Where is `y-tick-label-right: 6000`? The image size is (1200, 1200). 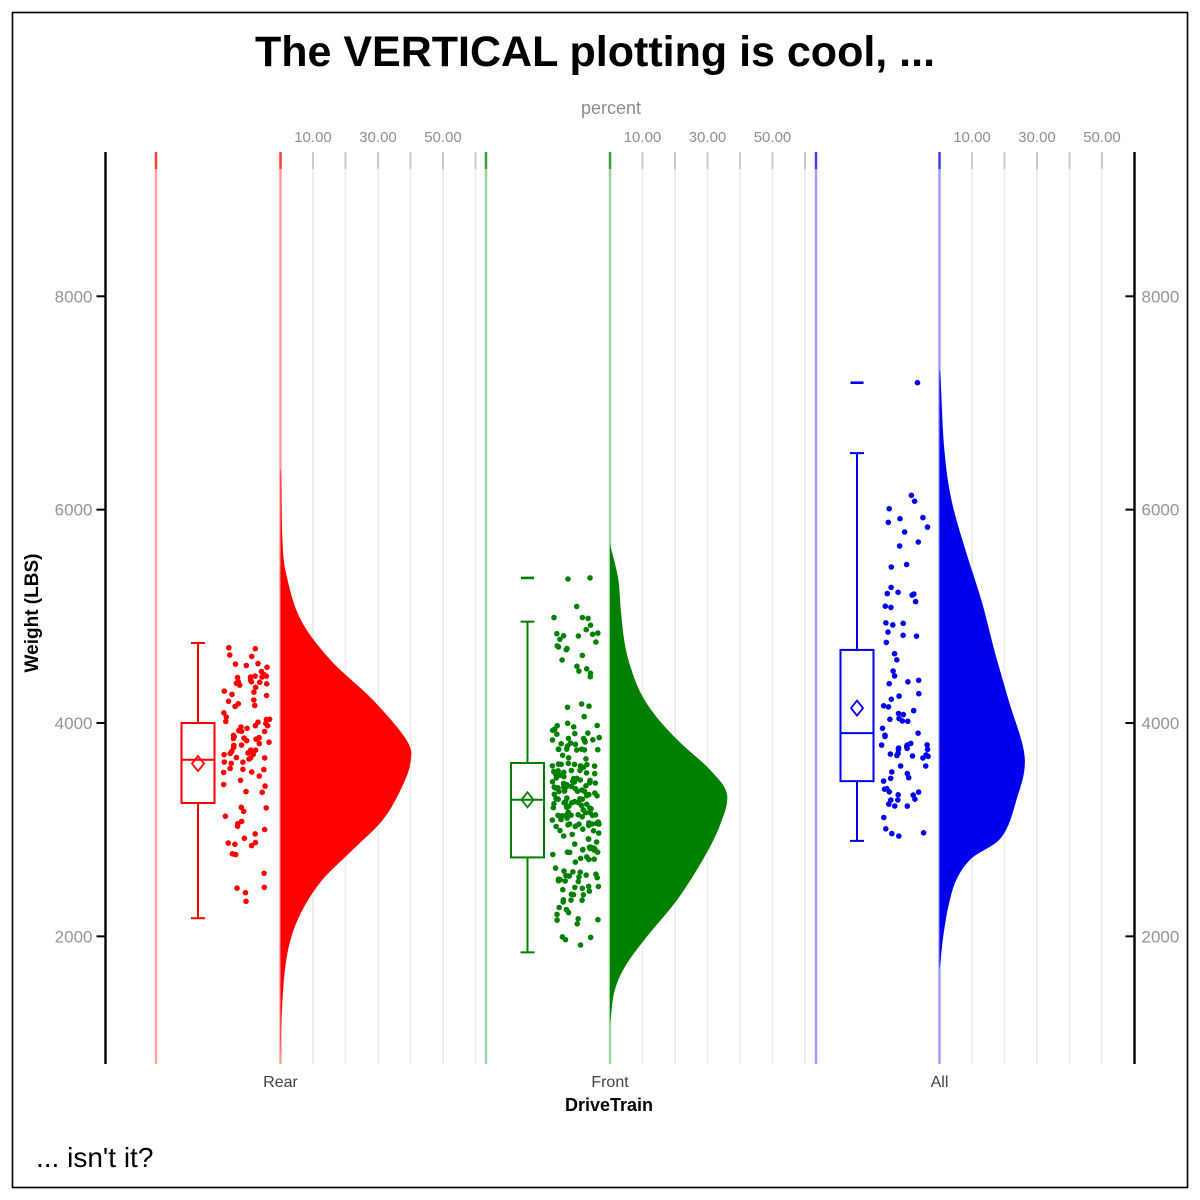
y-tick-label-right: 6000 is located at coordinates (1161, 510).